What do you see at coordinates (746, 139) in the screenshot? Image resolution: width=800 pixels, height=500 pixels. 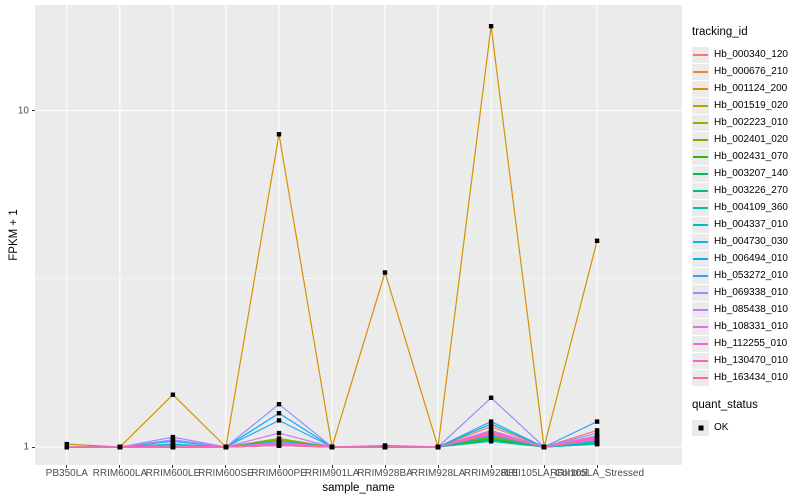 I see `legend-item: Hb_002401_020` at bounding box center [746, 139].